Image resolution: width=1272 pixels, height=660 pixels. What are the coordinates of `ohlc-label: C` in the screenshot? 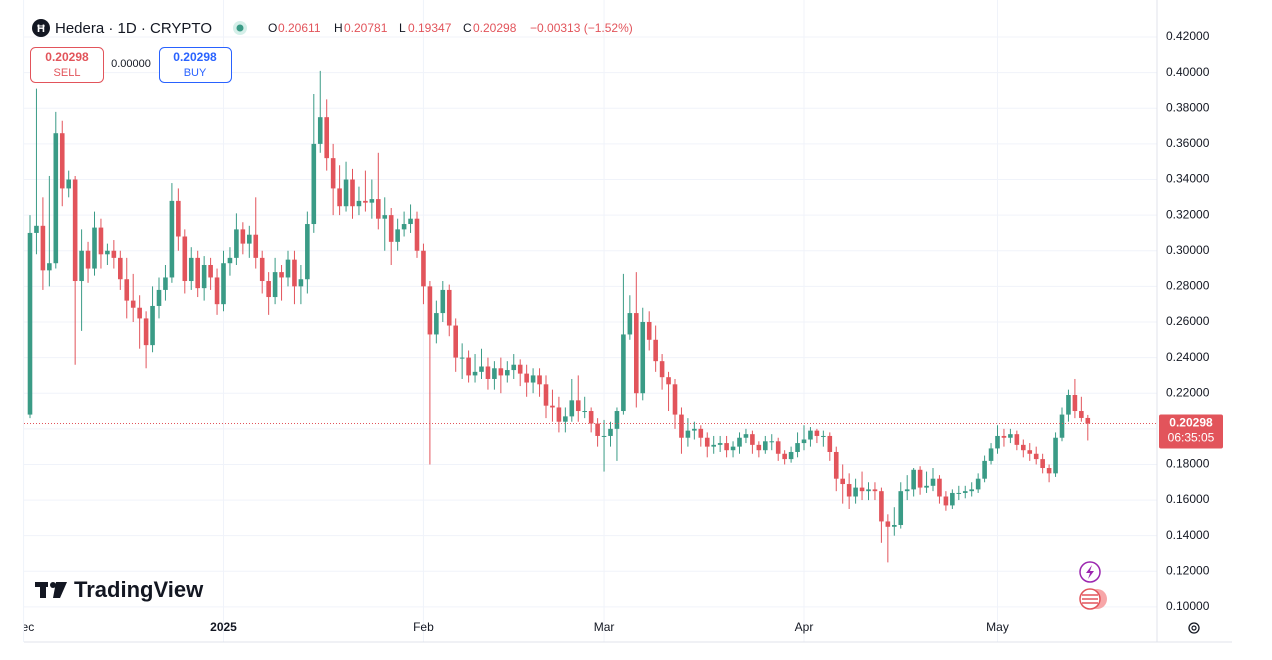 It's located at (467, 28).